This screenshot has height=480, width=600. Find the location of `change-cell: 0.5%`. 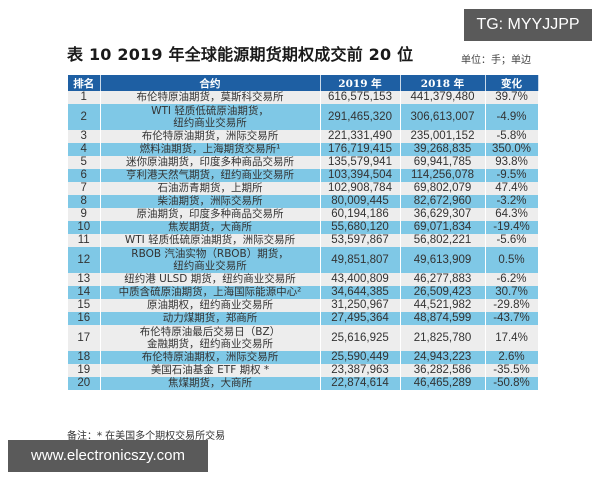

change-cell: 0.5% is located at coordinates (512, 260).